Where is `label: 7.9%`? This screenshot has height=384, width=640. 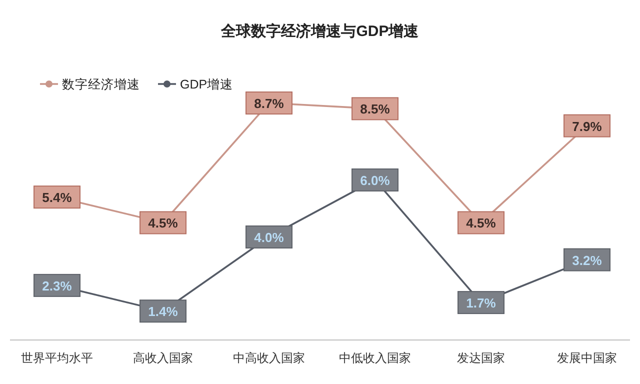 label: 7.9% is located at coordinates (587, 126).